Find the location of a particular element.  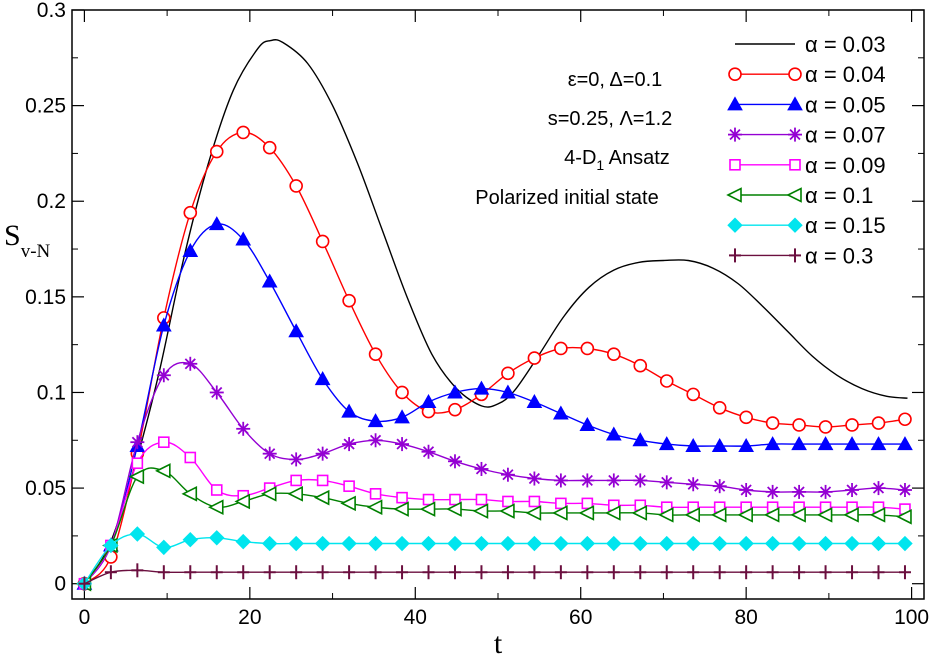

y-axis-title-main: S is located at coordinates (12, 235).